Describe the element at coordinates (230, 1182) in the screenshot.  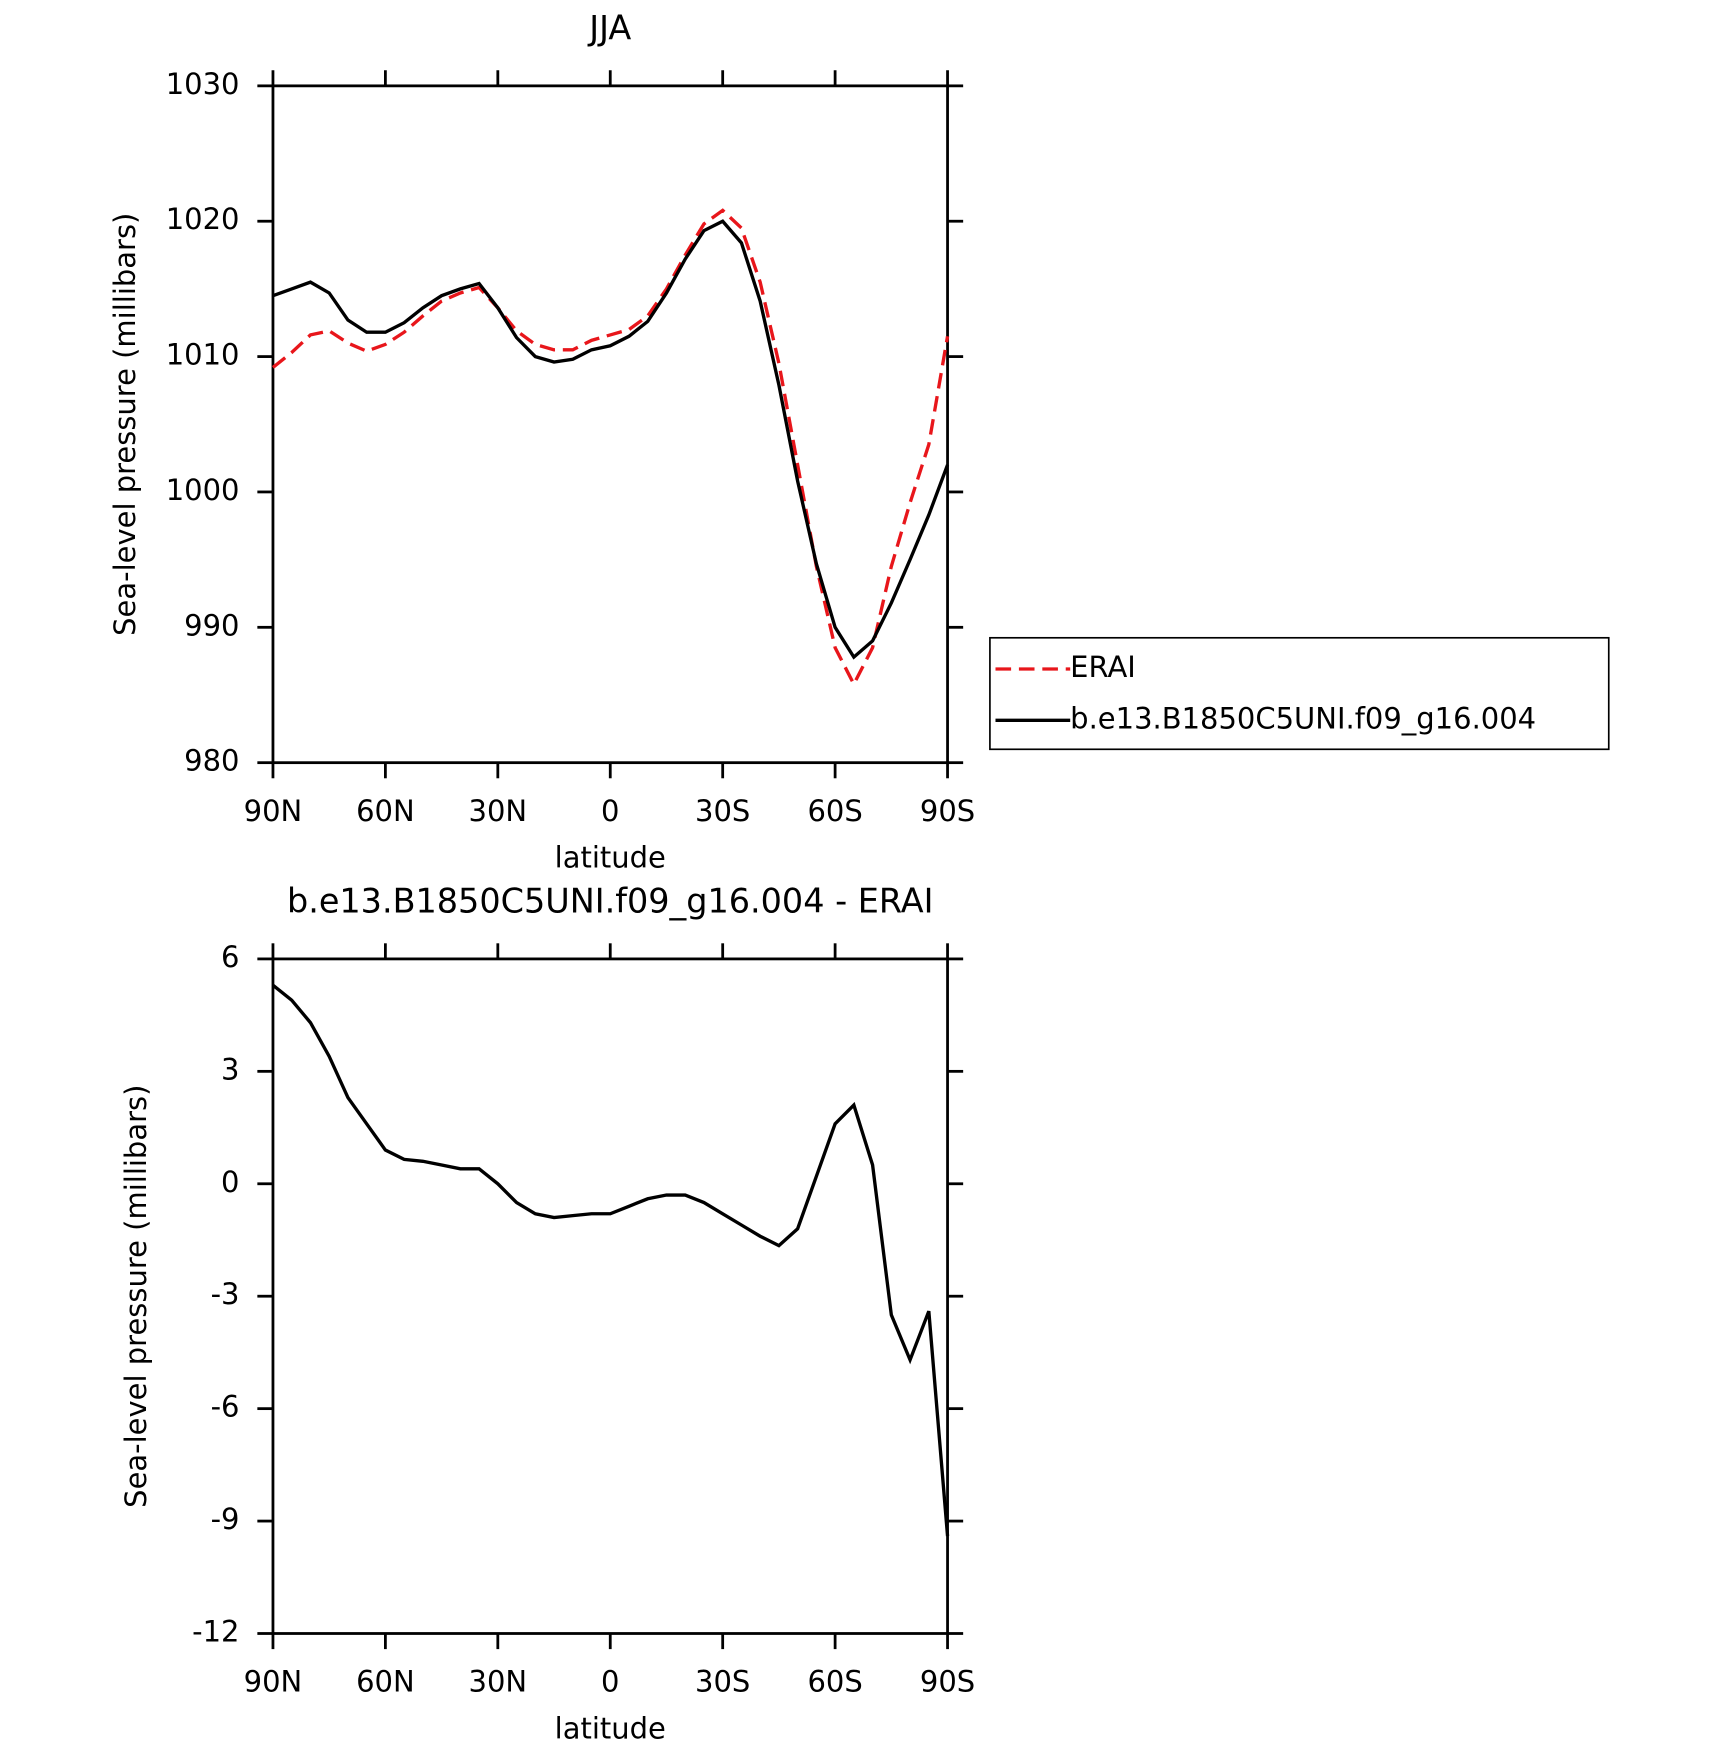
I see `y-tick-label: 0` at that location.